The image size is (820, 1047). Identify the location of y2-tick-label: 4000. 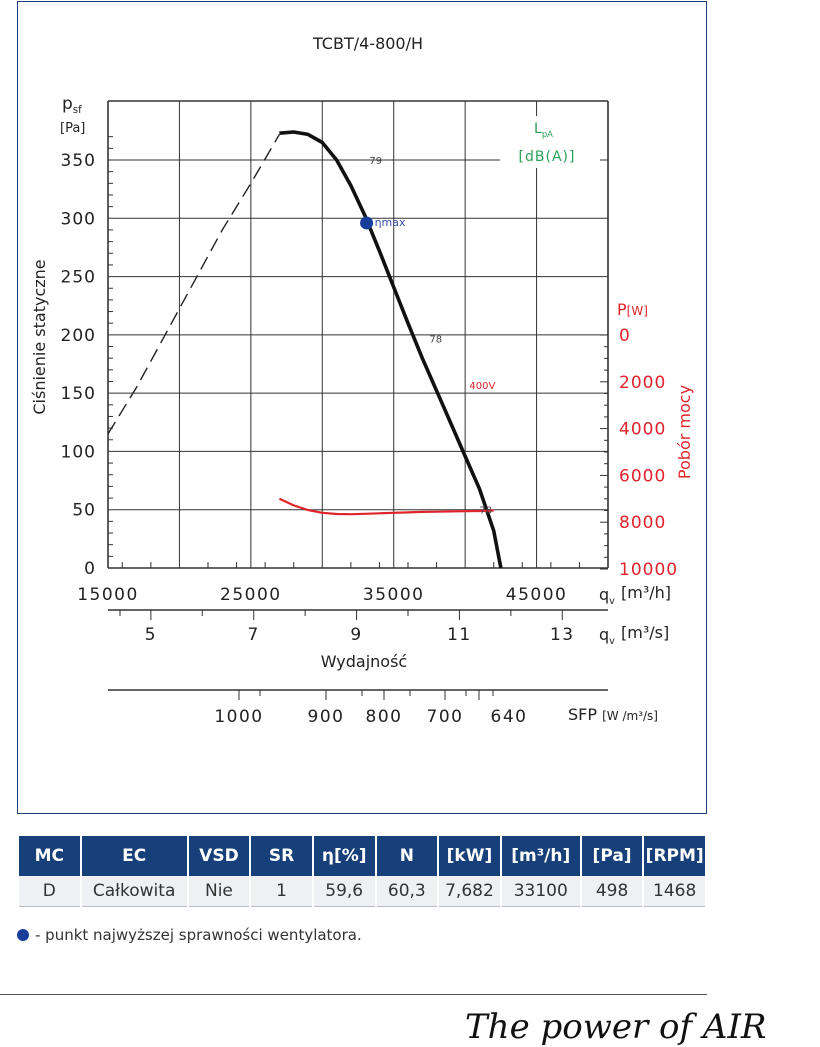
(642, 430).